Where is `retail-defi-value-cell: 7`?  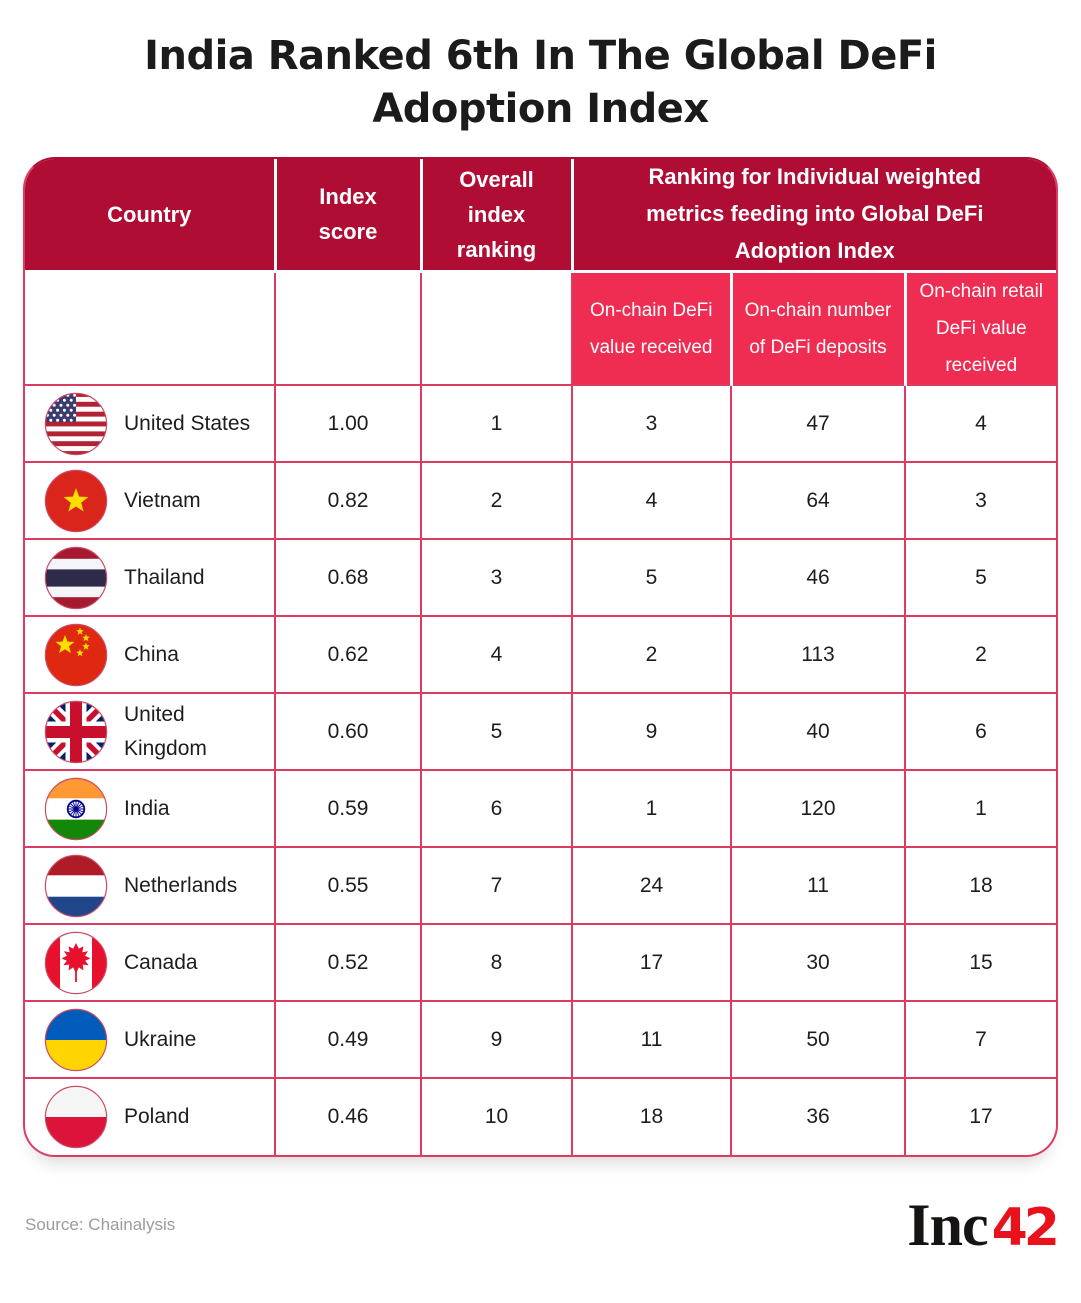
retail-defi-value-cell: 7 is located at coordinates (980, 1040).